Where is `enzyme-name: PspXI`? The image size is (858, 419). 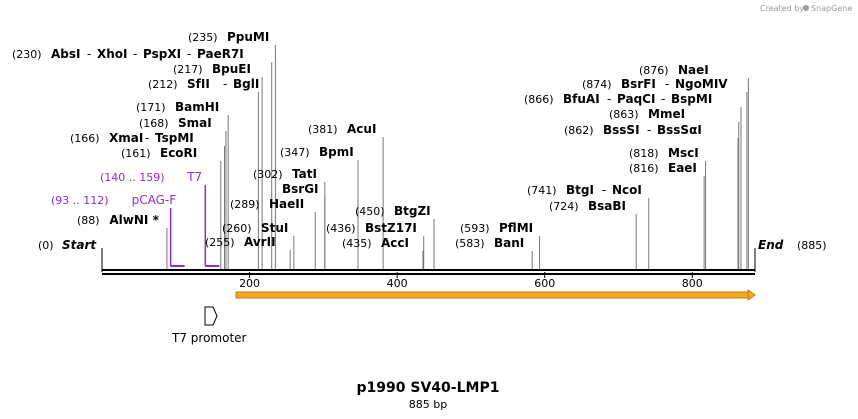 enzyme-name: PspXI is located at coordinates (162, 54).